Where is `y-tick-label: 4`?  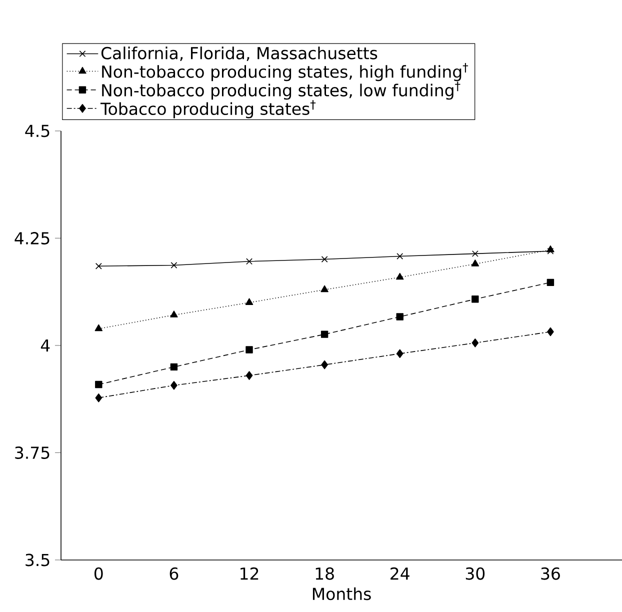 y-tick-label: 4 is located at coordinates (45, 345).